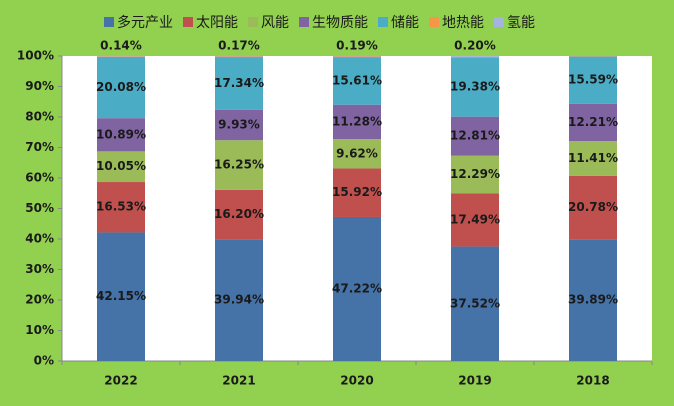 The image size is (674, 406). Describe the element at coordinates (39, 269) in the screenshot. I see `y-tick-label: 30%` at that location.